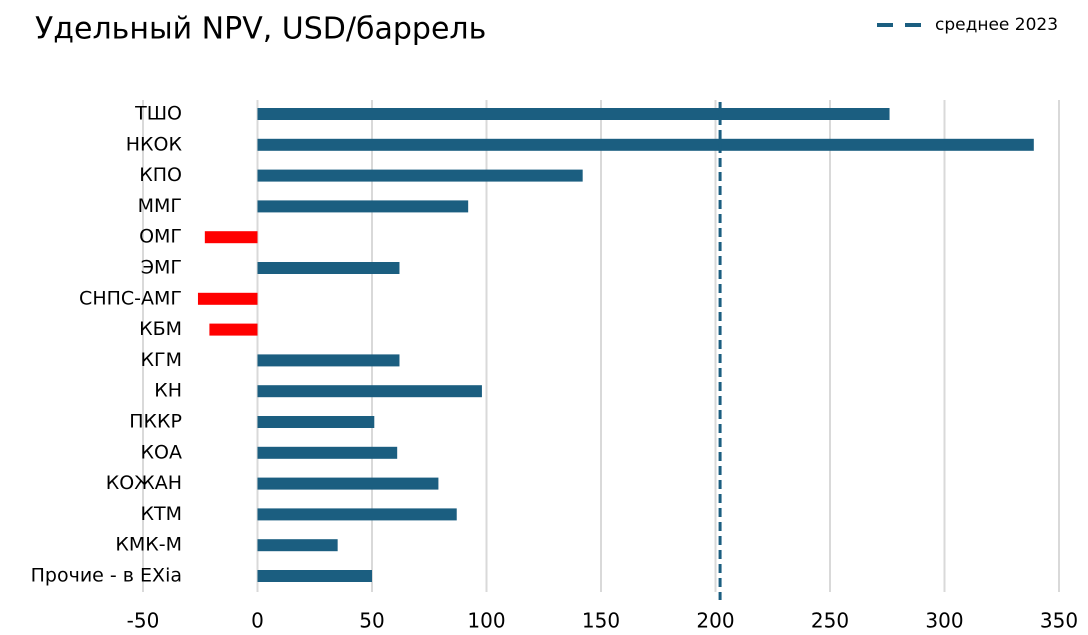 The image size is (1088, 635). Describe the element at coordinates (161, 360) in the screenshot. I see `y-tick-label: КГМ` at that location.